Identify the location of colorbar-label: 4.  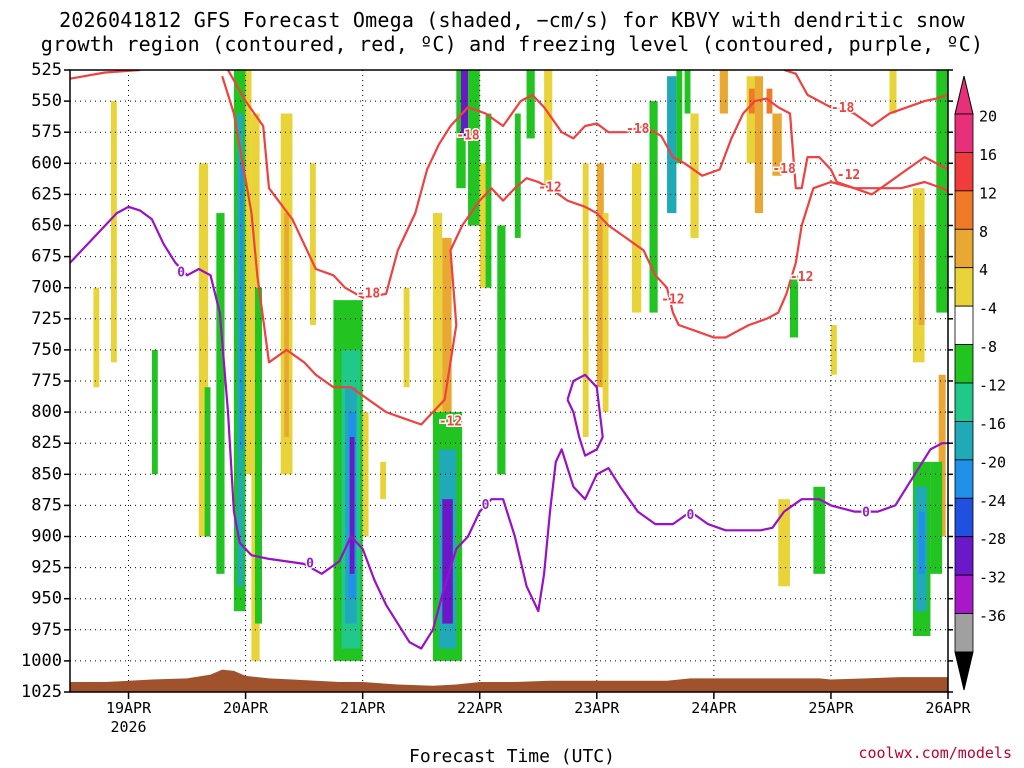
(983, 270).